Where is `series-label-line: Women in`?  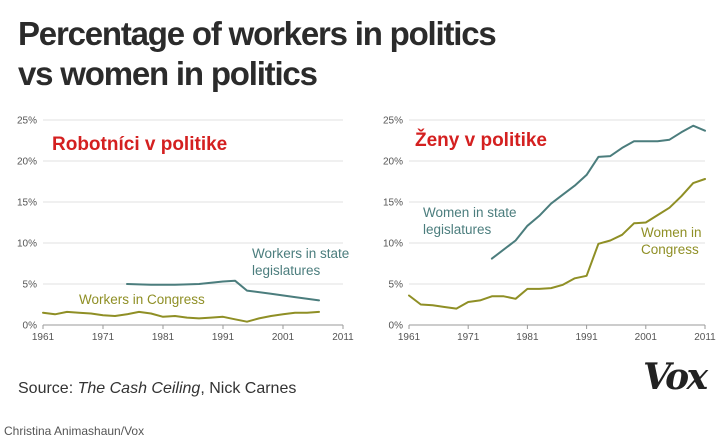
series-label-line: Women in is located at coordinates (671, 232).